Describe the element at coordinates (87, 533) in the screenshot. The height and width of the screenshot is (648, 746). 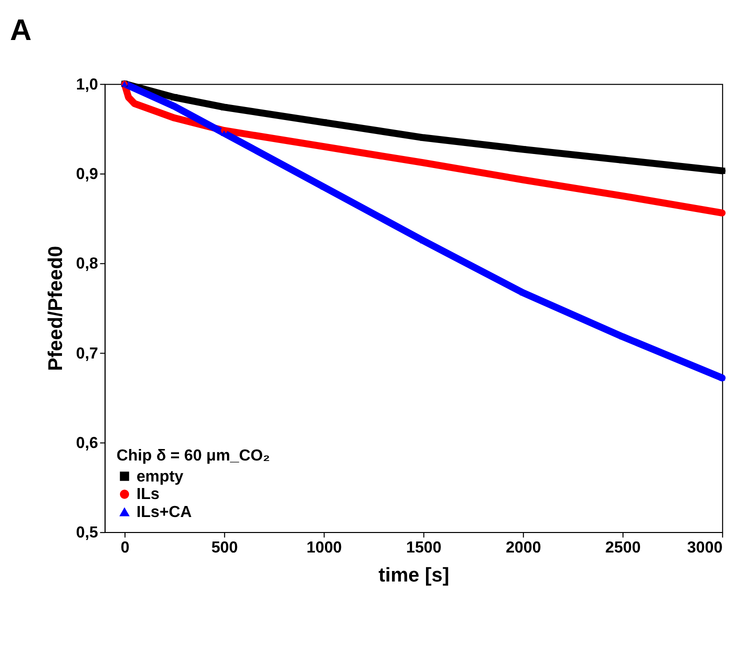
I see `y-tick-label: 0,5` at that location.